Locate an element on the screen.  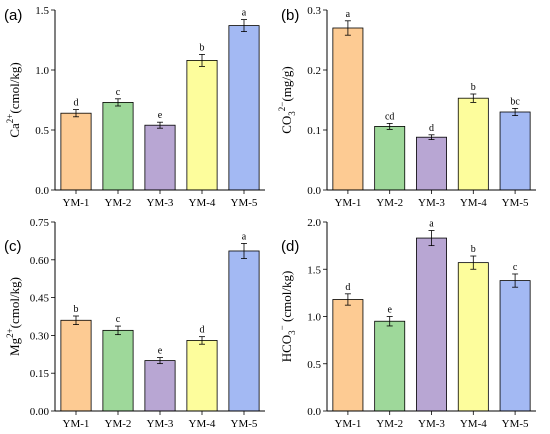
significance-letter: bc is located at coordinates (515, 101).